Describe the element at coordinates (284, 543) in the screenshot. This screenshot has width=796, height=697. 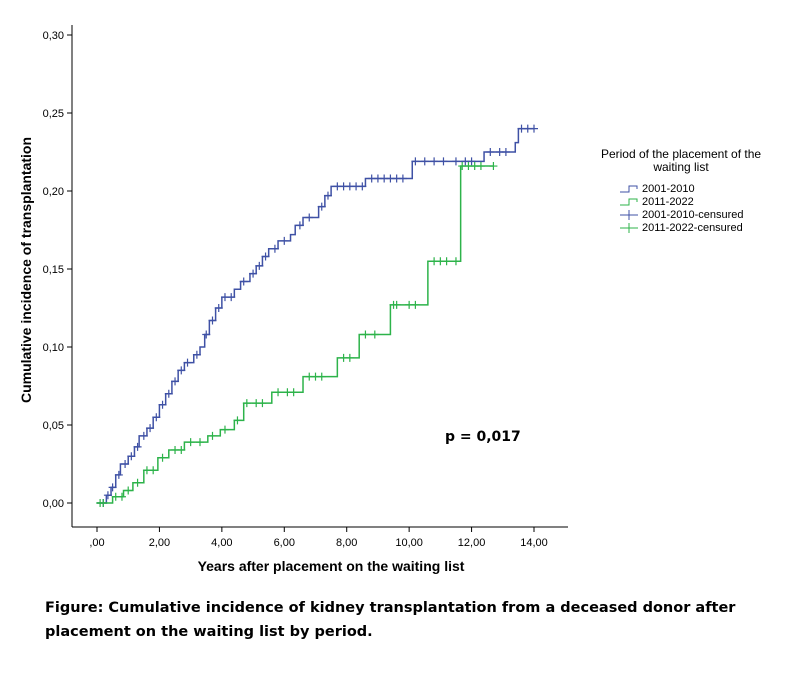
I see `x-tick-label: 6,00` at that location.